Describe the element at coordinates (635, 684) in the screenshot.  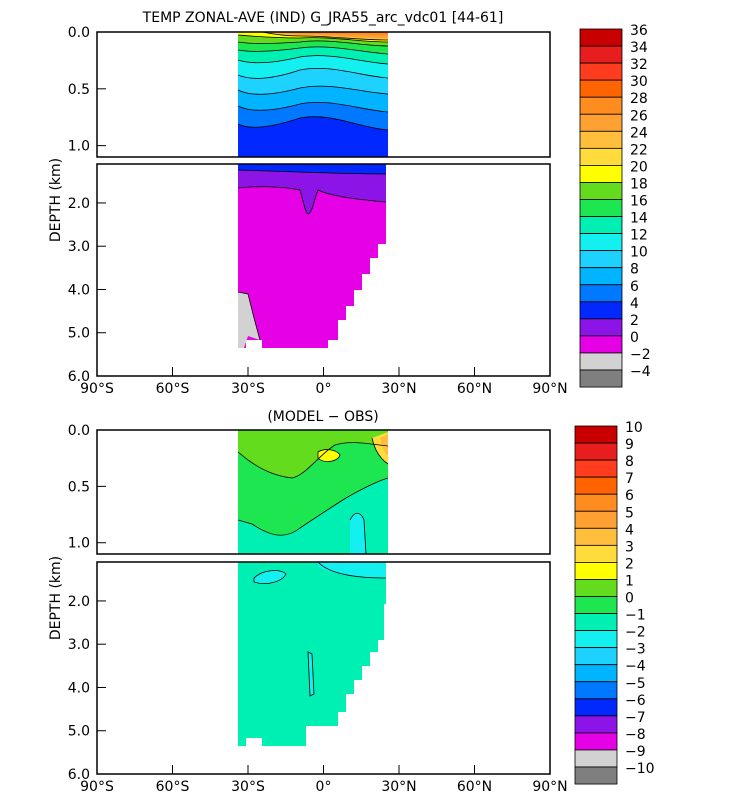
I see `colorbar-label: −5` at that location.